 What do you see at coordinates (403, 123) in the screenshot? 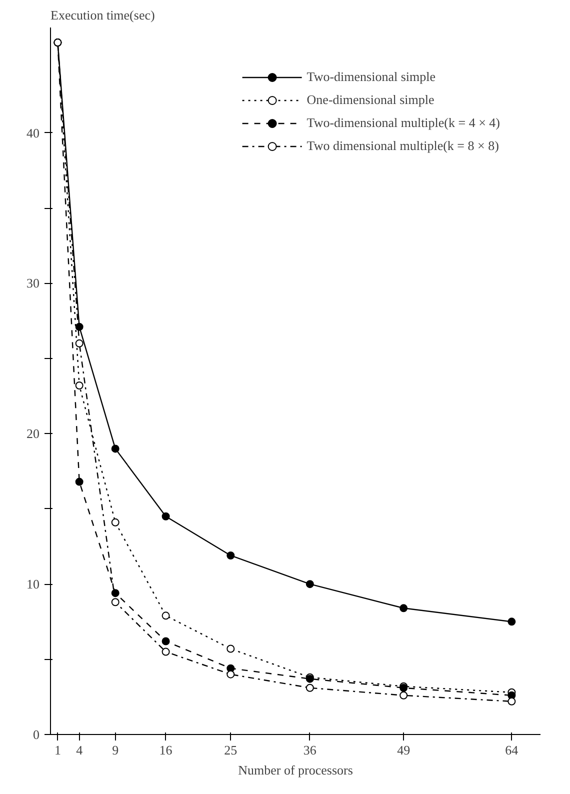
I see `legend-label: Two-dimensional multiple(k = 4 × 4)` at bounding box center [403, 123].